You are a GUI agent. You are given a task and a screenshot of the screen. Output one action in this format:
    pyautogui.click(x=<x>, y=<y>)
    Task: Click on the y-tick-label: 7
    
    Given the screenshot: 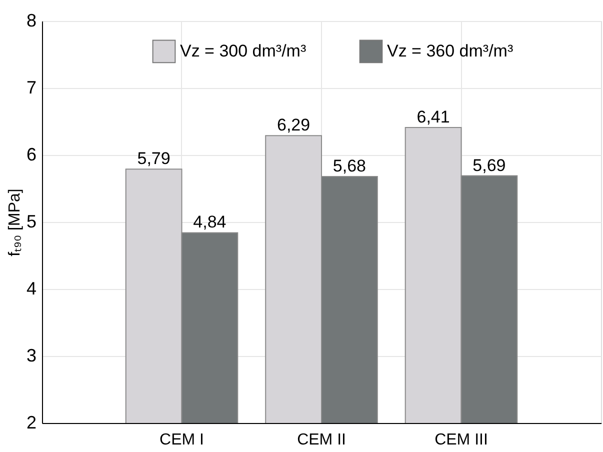 What is the action you would take?
    pyautogui.click(x=31, y=88)
    